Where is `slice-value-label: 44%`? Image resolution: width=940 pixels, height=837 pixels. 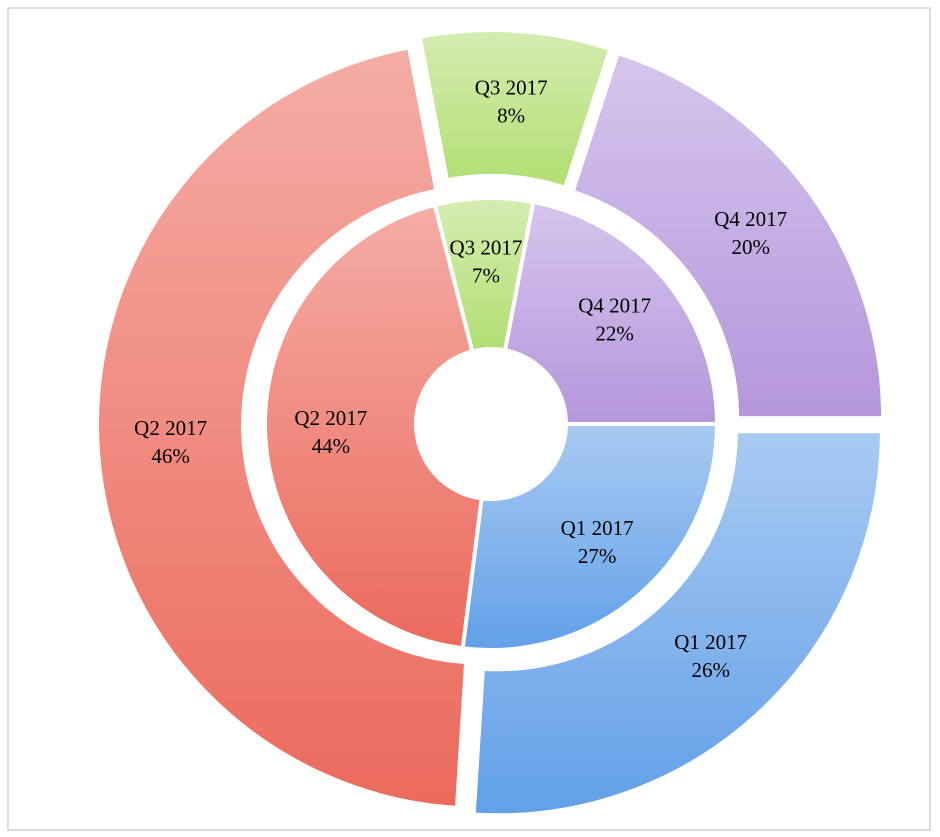
slice-value-label: 44% is located at coordinates (331, 446).